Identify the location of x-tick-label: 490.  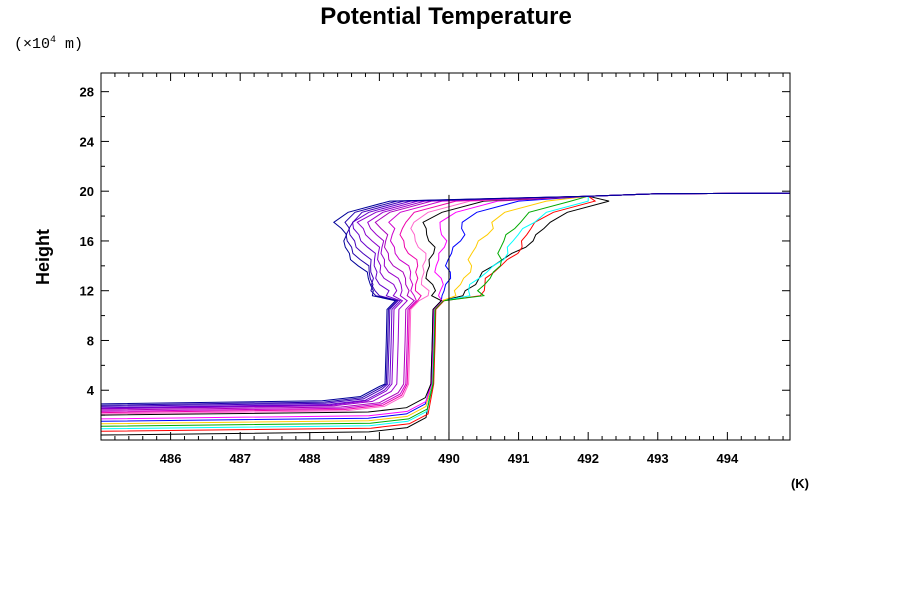
(449, 458).